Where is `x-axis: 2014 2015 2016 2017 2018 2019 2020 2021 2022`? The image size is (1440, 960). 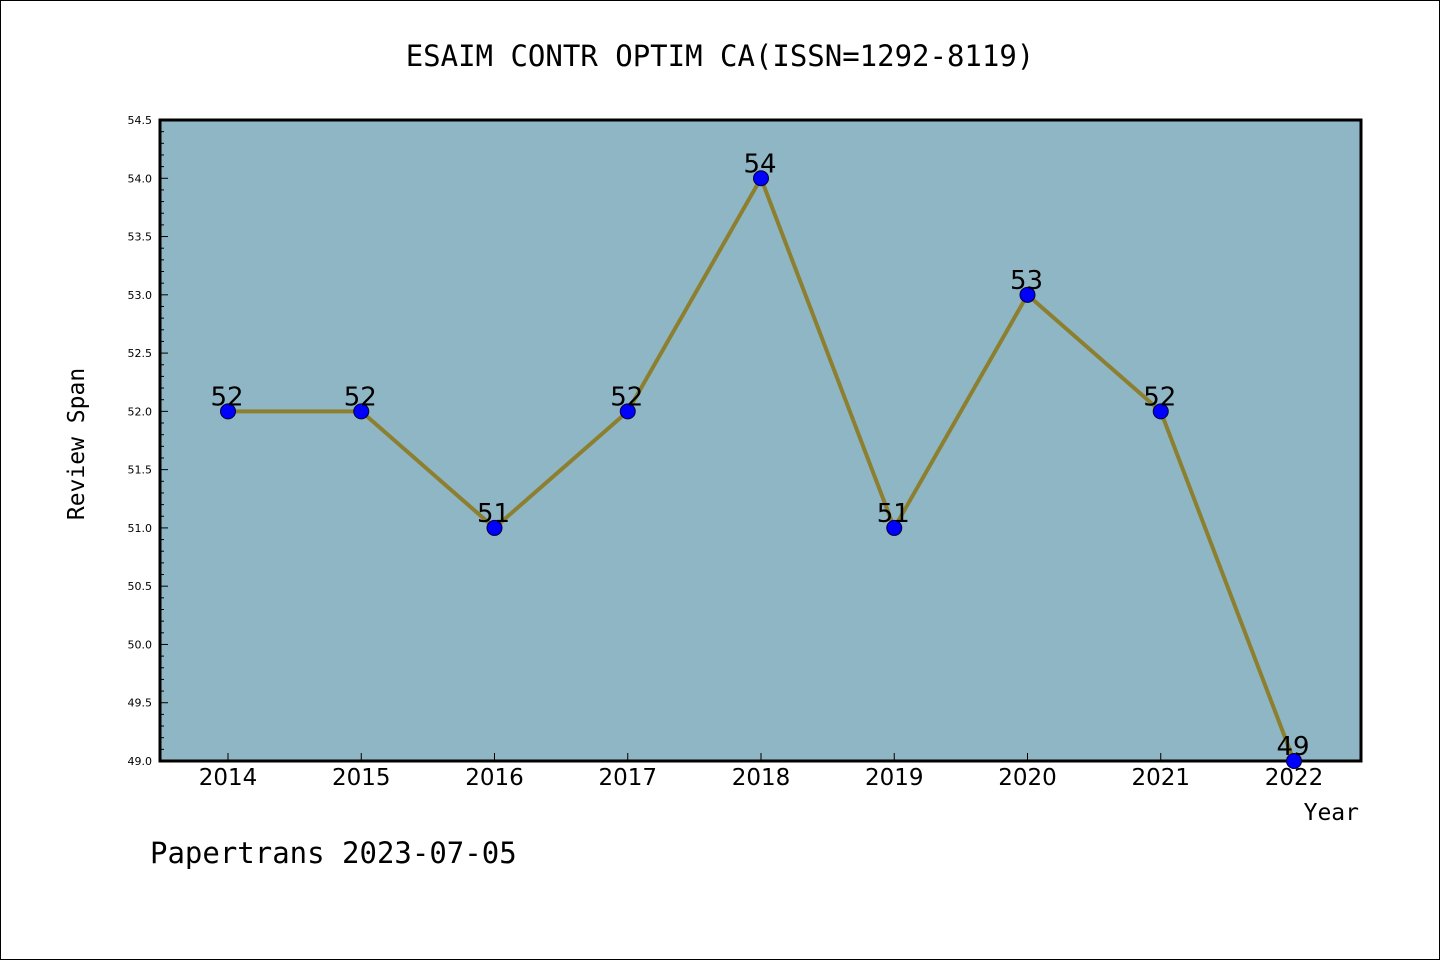 x-axis: 2014 2015 2016 2017 2018 2019 2020 2021 2022 is located at coordinates (761, 772).